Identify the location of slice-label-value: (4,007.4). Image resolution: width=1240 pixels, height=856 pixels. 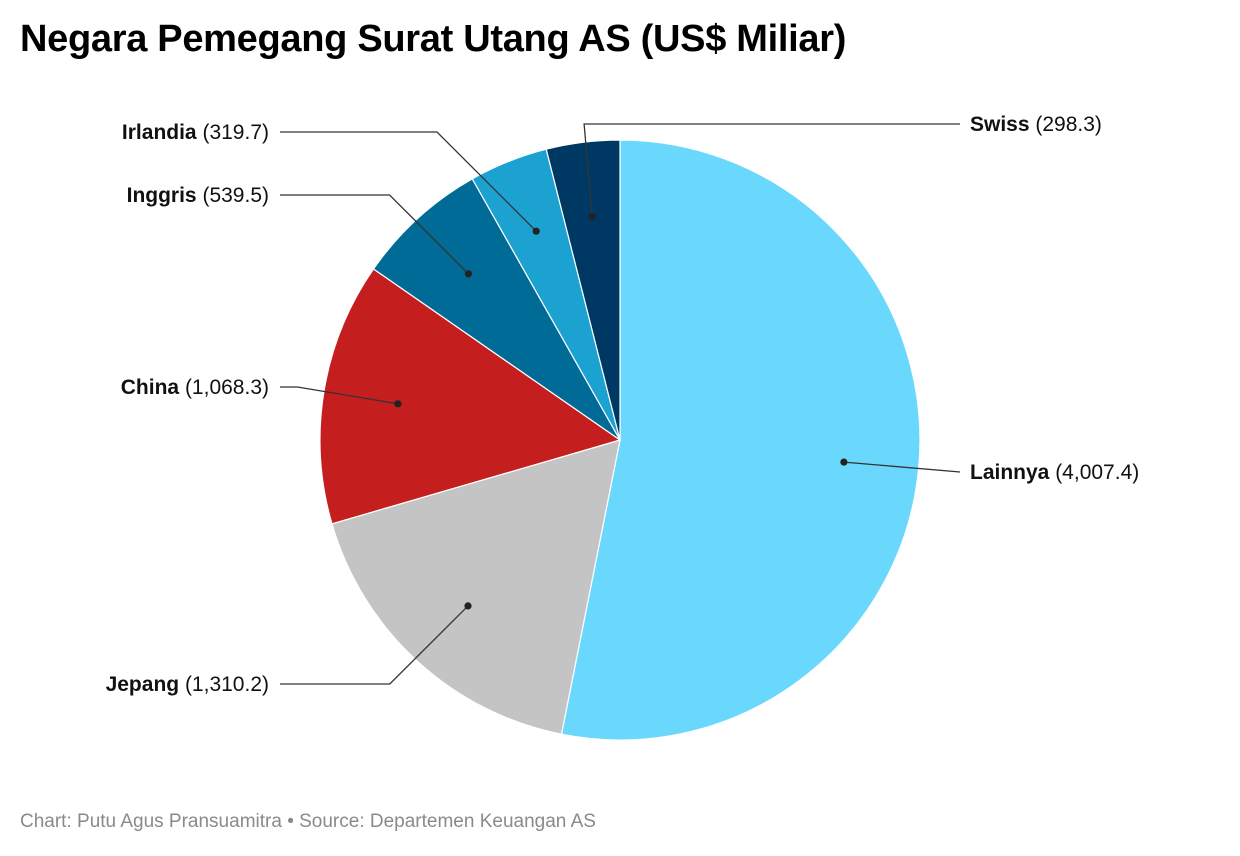
(1094, 472).